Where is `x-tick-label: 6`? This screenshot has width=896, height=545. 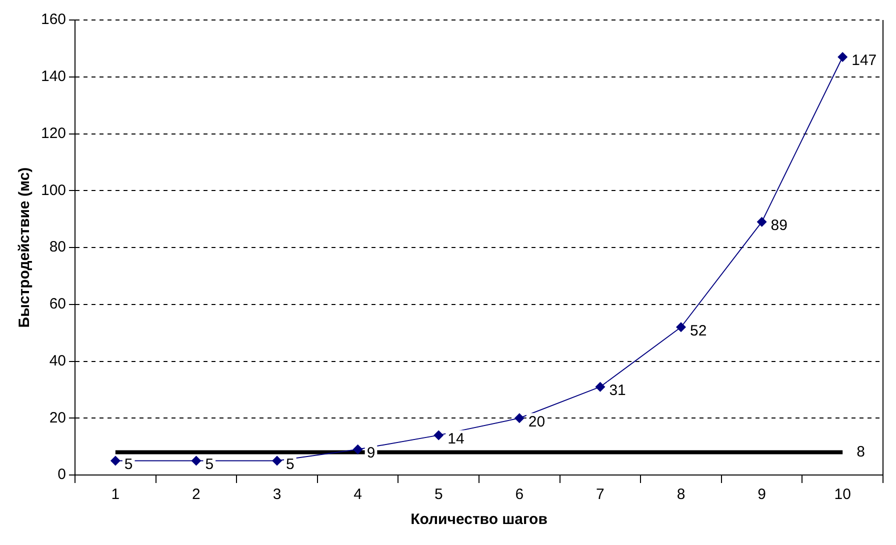
x-tick-label: 6 is located at coordinates (519, 495).